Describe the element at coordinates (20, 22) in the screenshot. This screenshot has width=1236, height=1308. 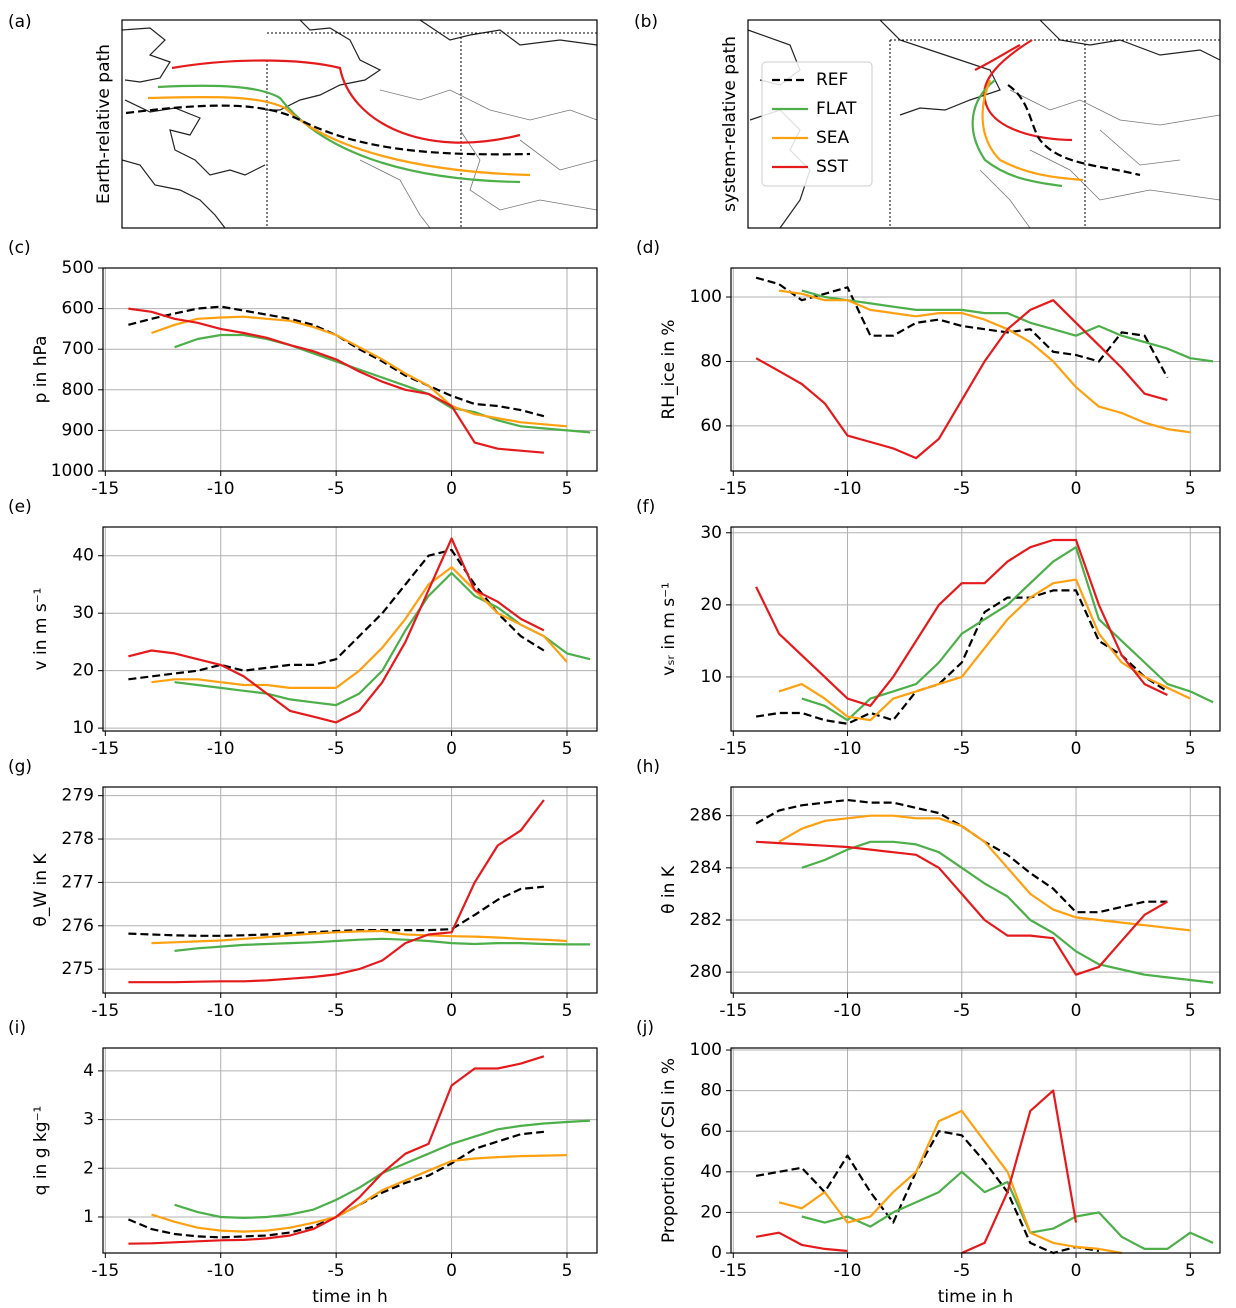
I see `panel-label: (a)` at that location.